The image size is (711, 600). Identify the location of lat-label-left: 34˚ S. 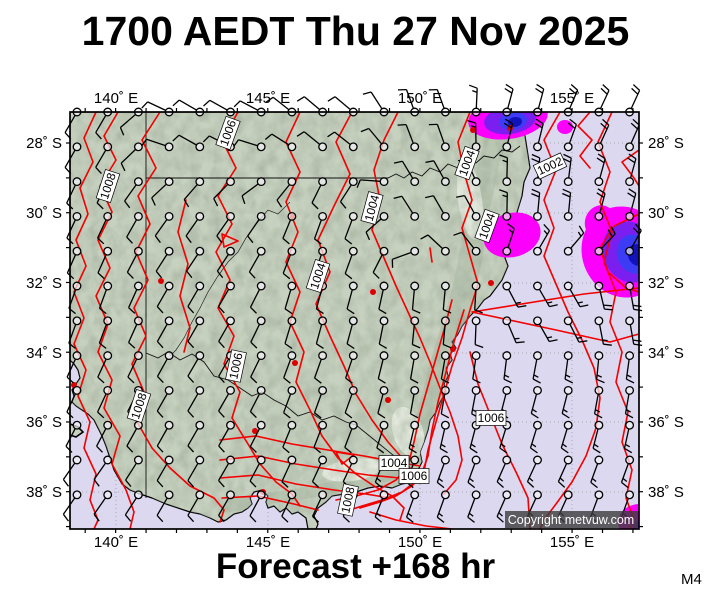
(44, 353).